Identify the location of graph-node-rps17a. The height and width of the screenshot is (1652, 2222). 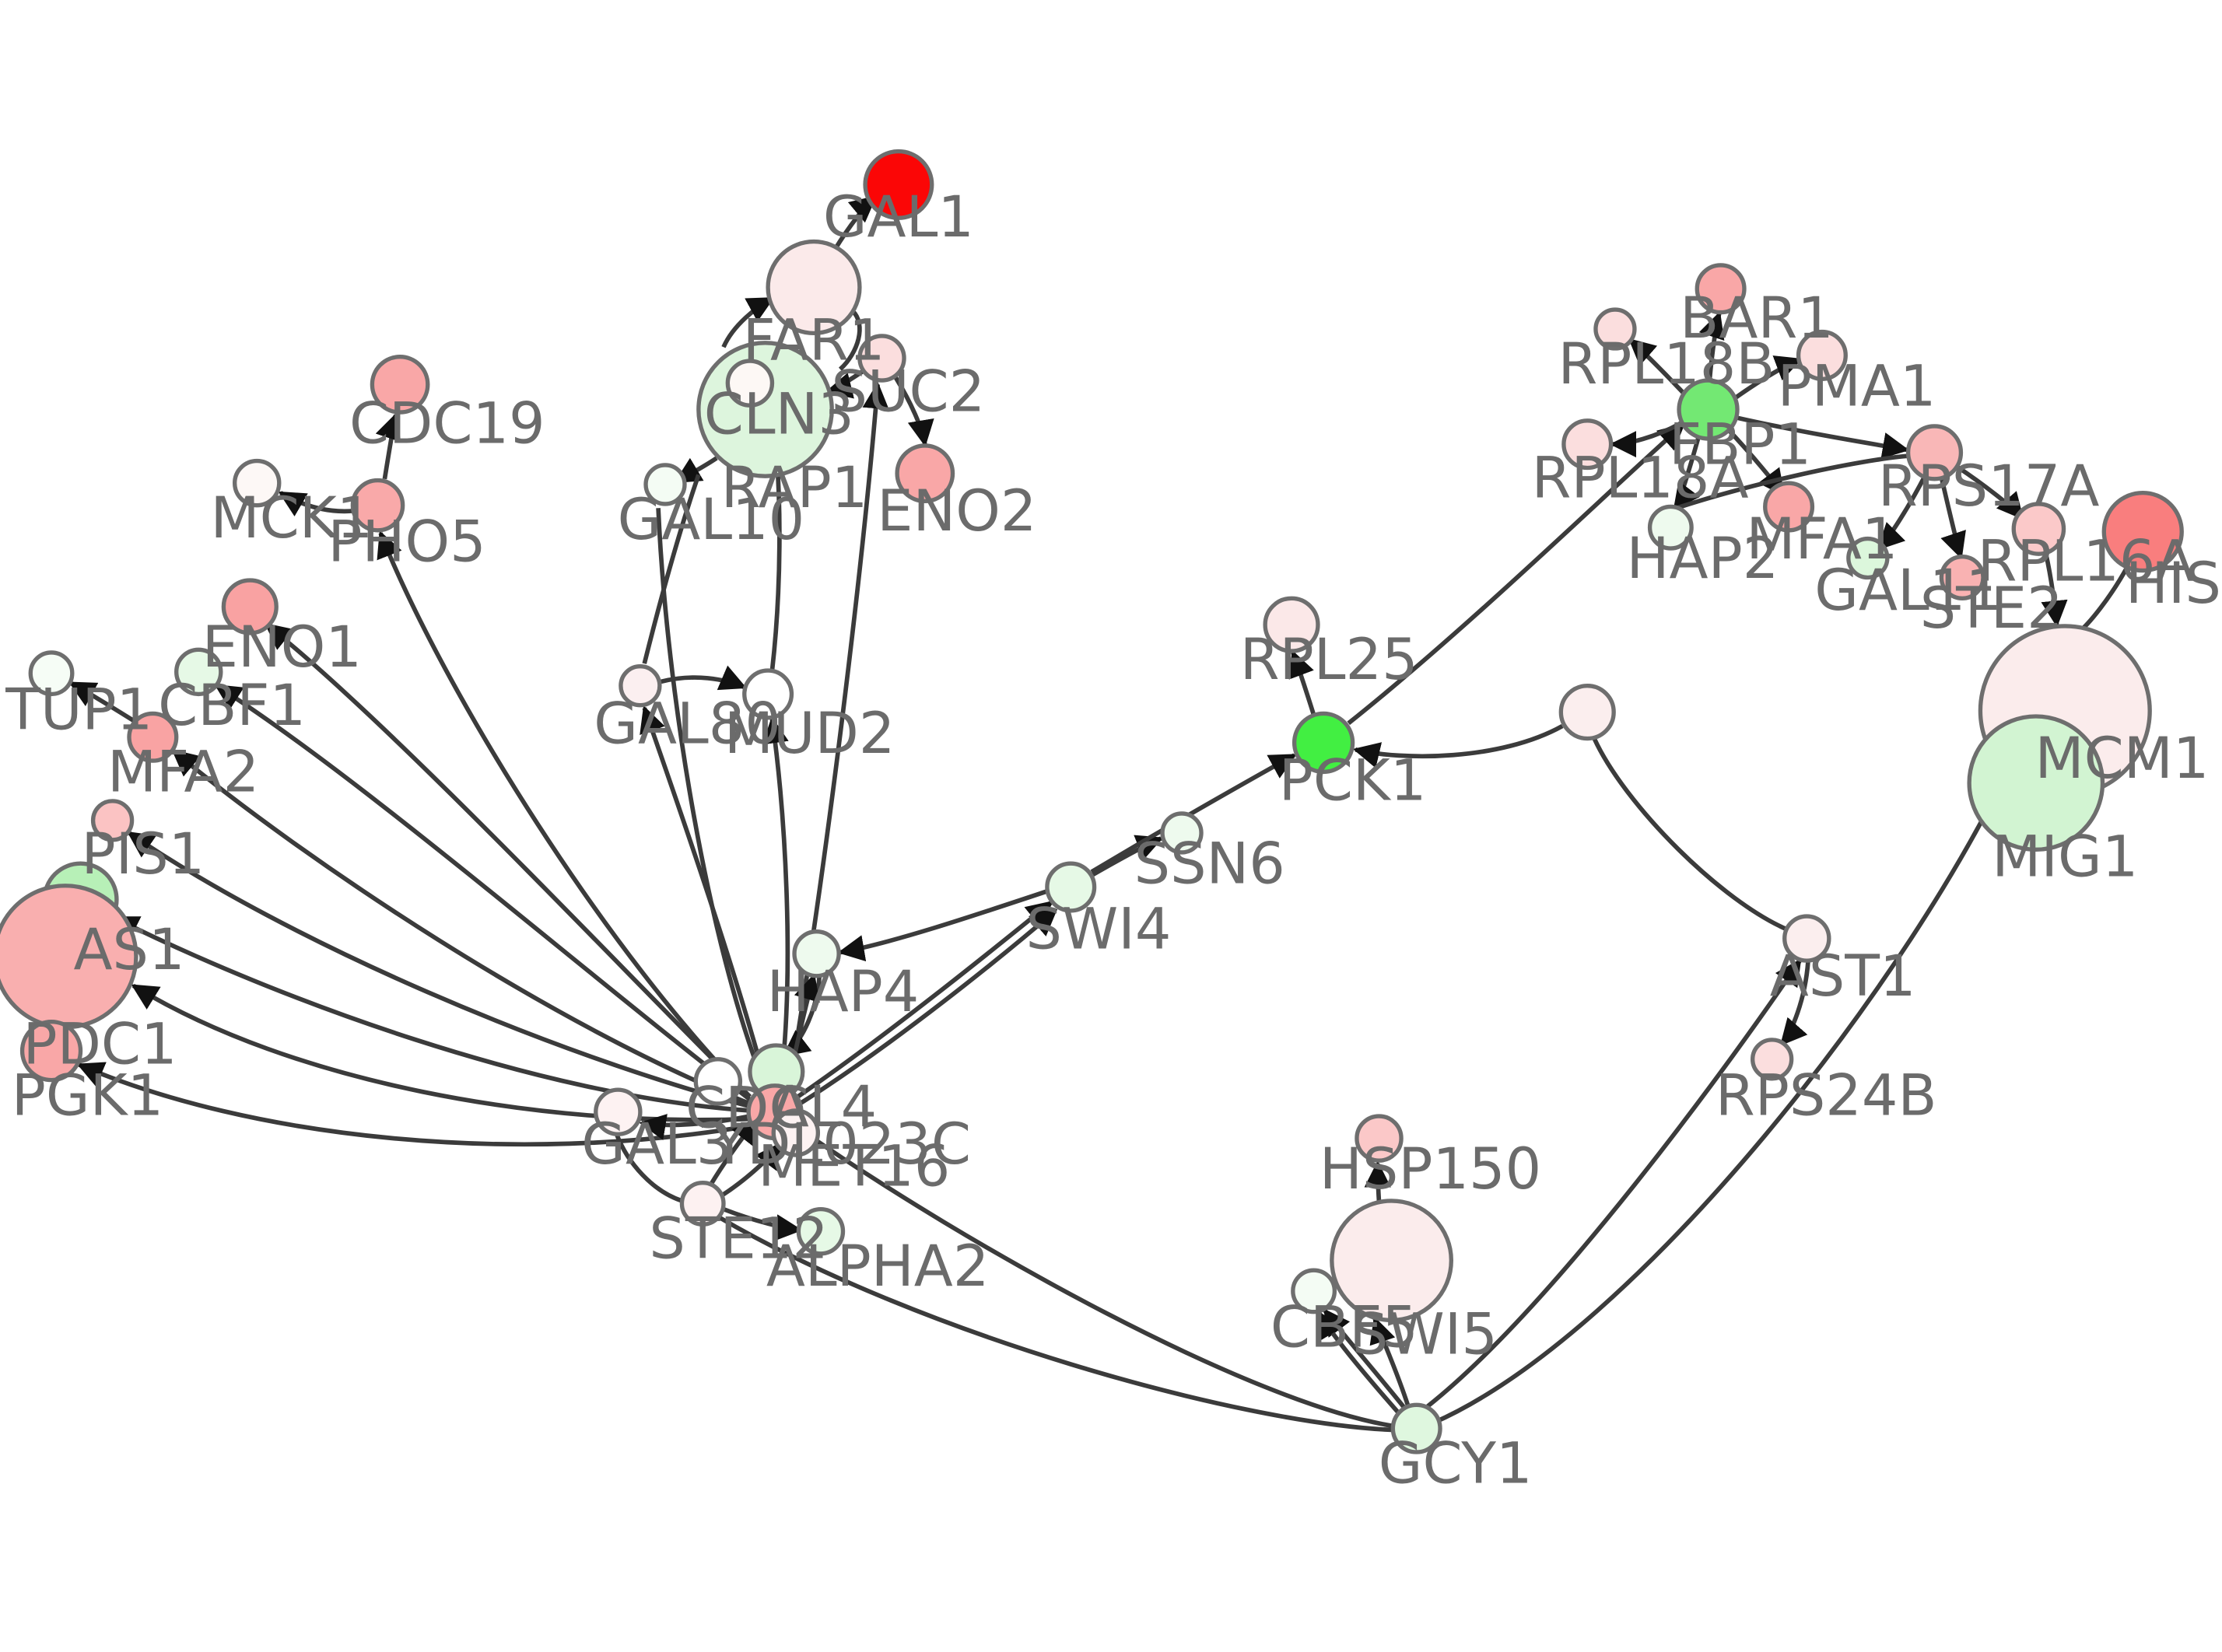
(1934, 453).